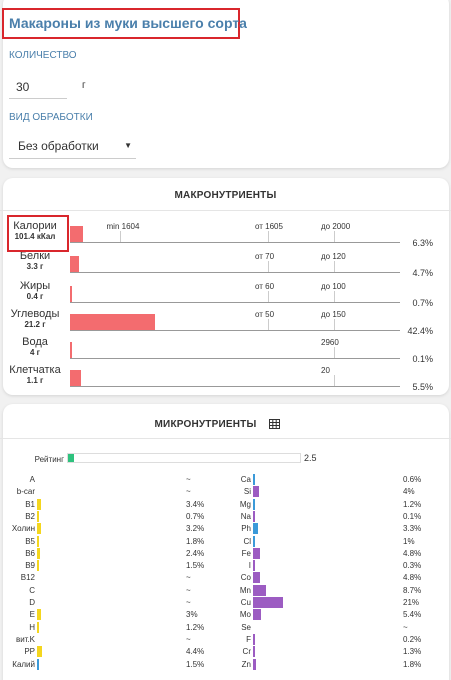 The image size is (451, 680). Describe the element at coordinates (32, 627) in the screenshot. I see `vitamin-name: H` at that location.